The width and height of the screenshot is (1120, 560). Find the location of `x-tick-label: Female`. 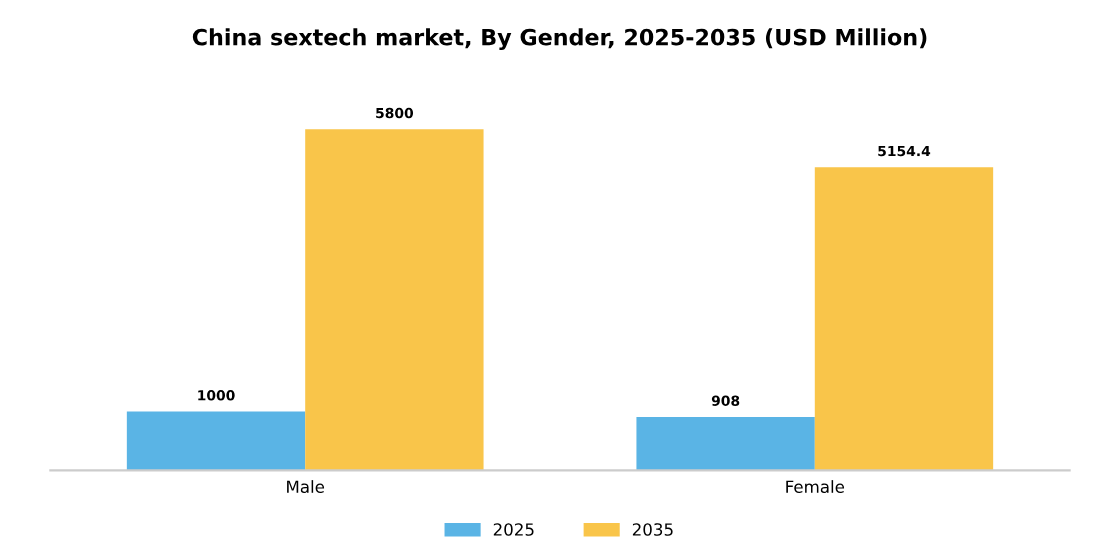

x-tick-label: Female is located at coordinates (815, 487).